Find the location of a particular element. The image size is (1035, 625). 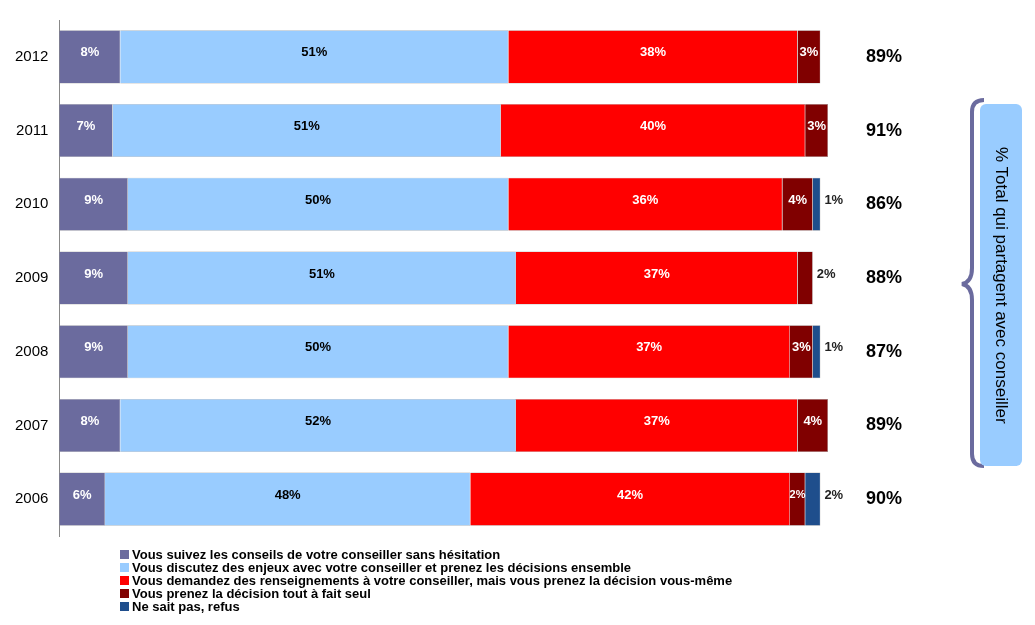

data-label: 7% is located at coordinates (86, 126).